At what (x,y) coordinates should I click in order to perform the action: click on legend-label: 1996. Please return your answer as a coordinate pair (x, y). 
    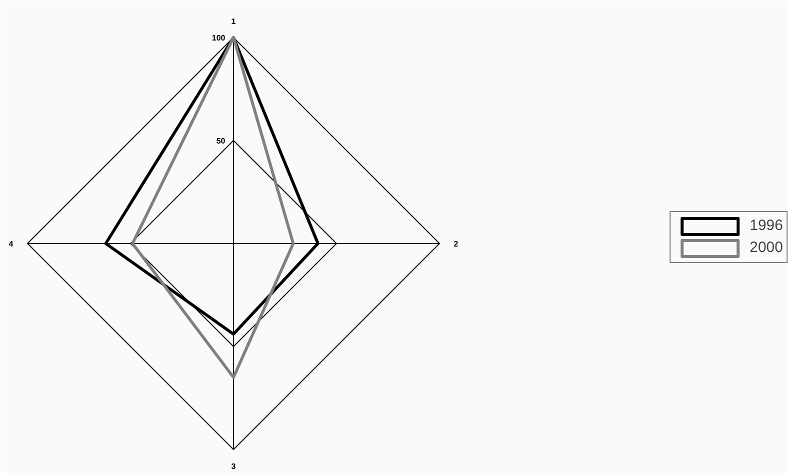
    Looking at the image, I should click on (766, 225).